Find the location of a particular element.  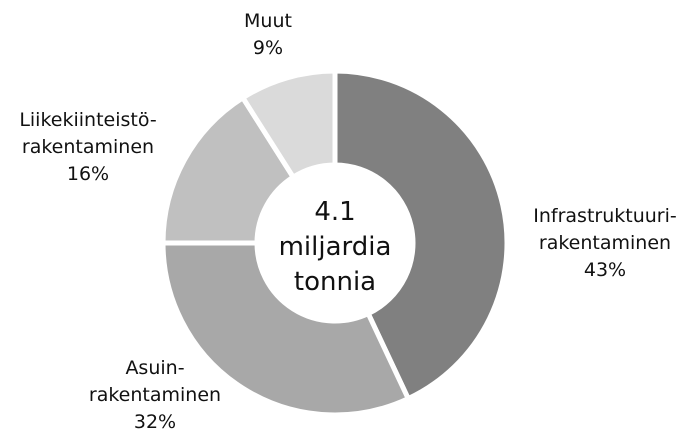

value-label: 9% is located at coordinates (268, 48).